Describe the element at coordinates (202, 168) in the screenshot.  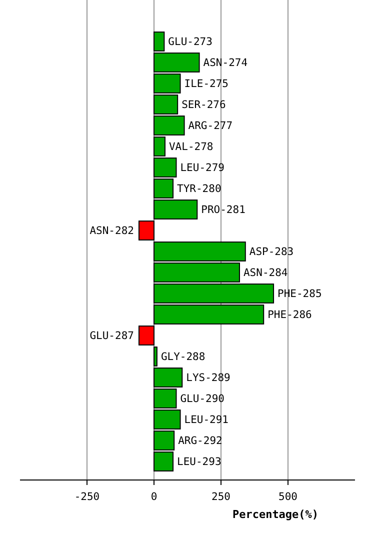
I see `y-tick-label: LEU-279` at that location.